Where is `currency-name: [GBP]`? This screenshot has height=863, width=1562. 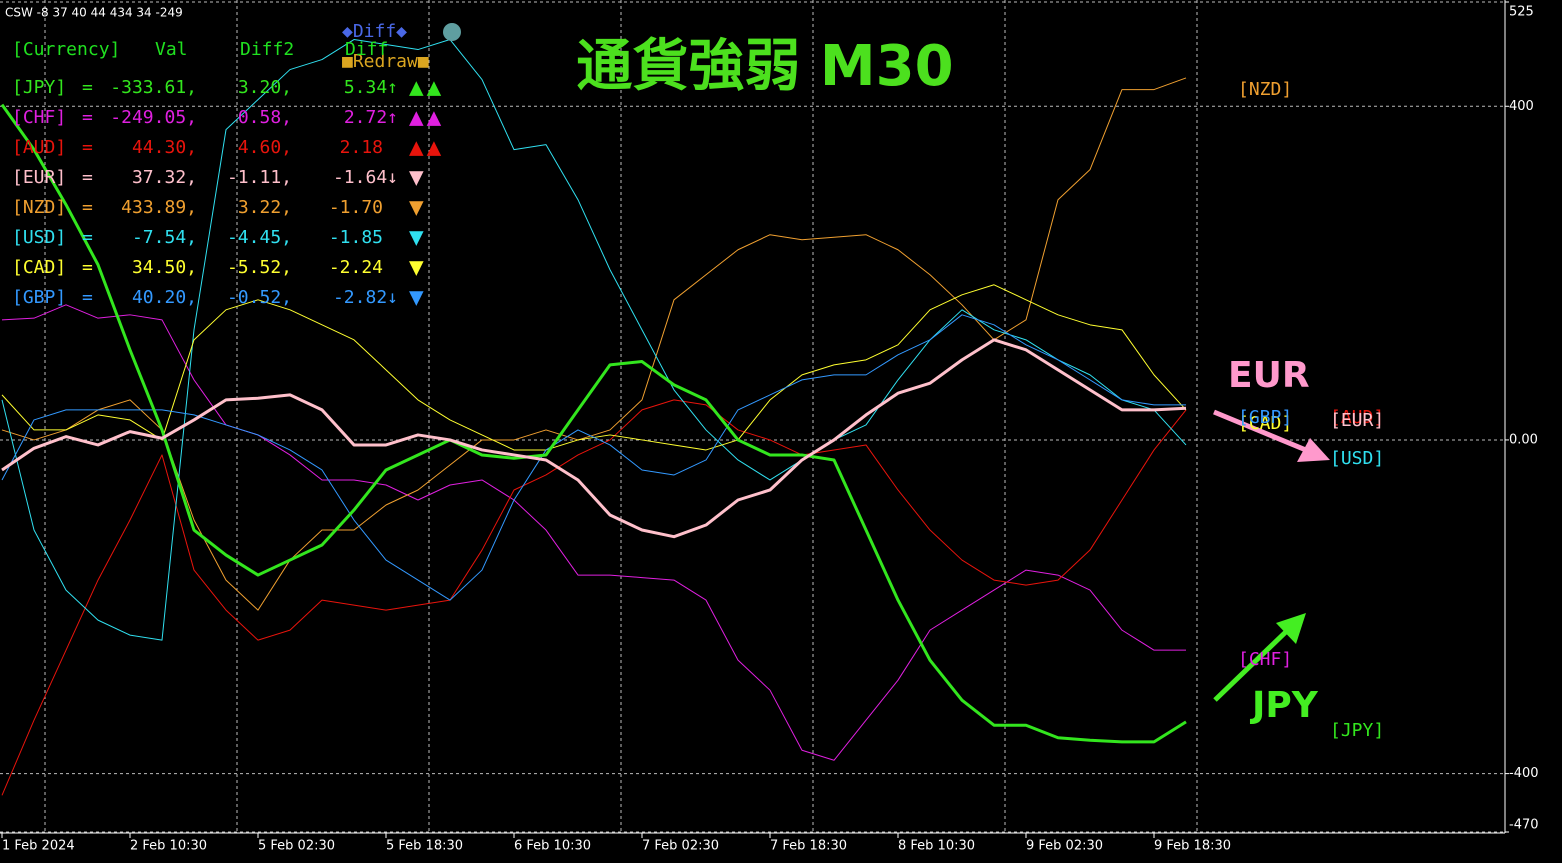 currency-name: [GBP] is located at coordinates (39, 297).